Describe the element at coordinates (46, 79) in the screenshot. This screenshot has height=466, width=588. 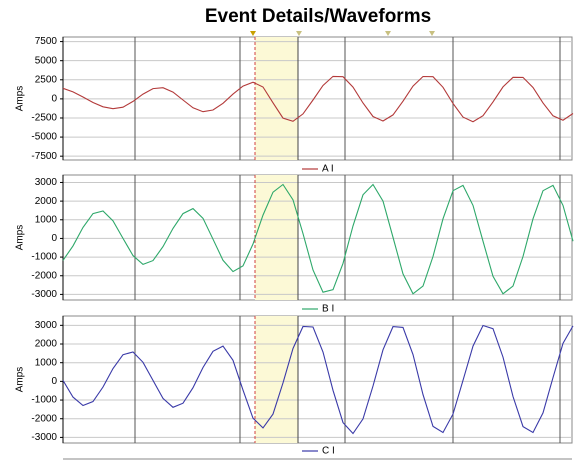
I see `y-tick-label: 2500` at that location.